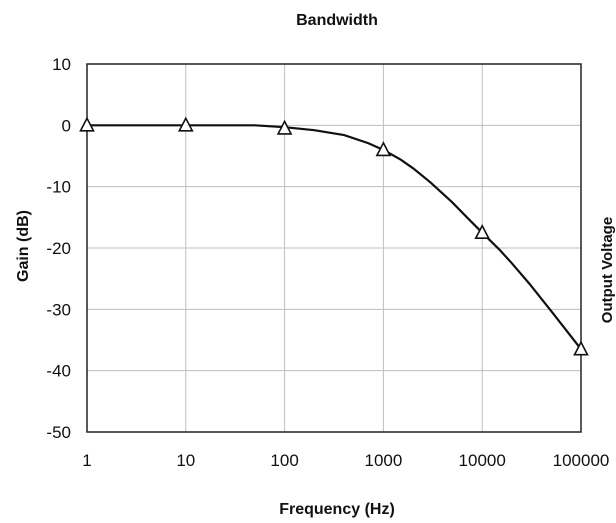  I want to click on x-tick-label: 100000, so click(581, 460).